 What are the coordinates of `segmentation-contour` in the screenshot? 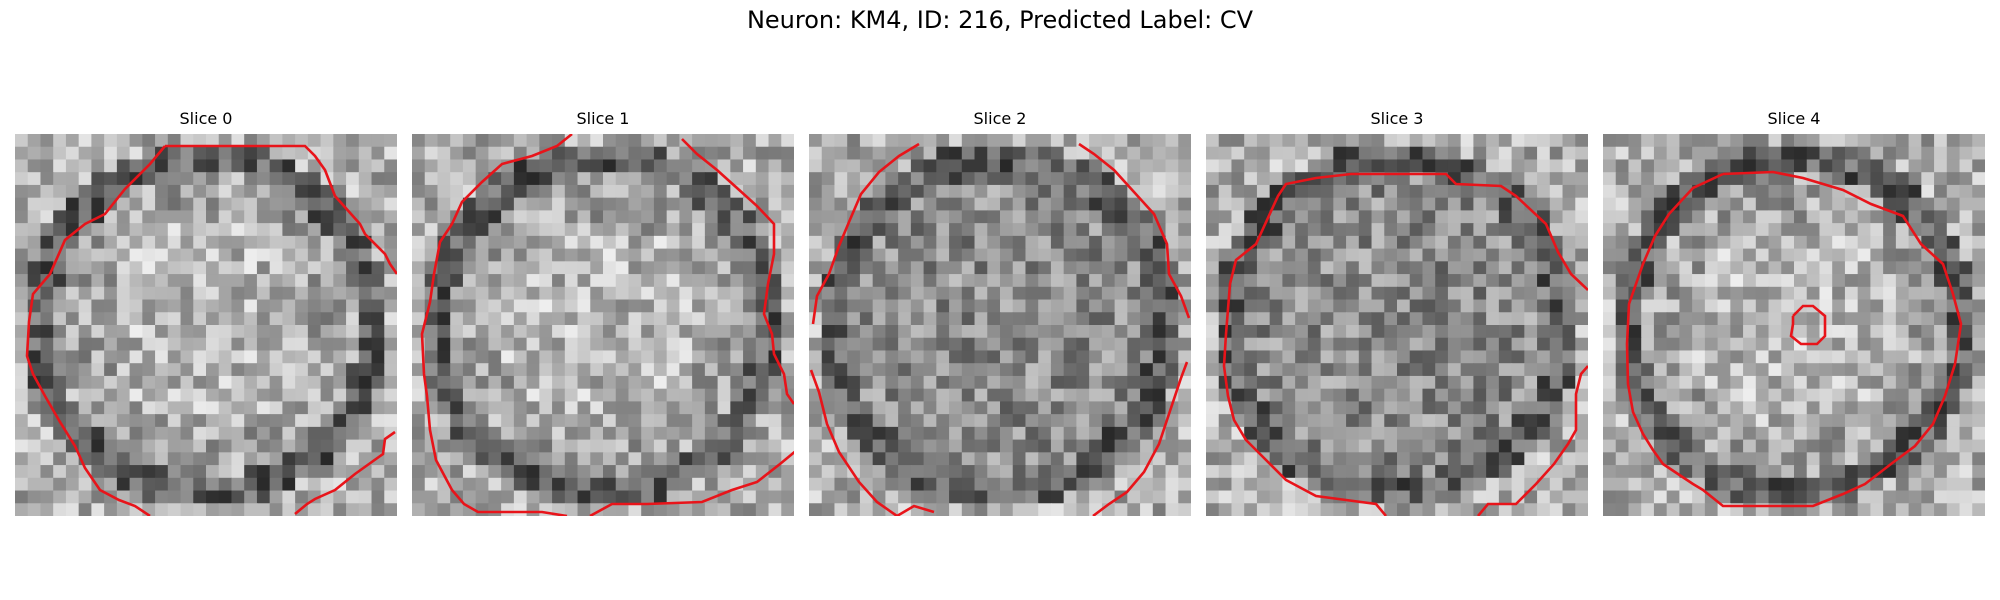 It's located at (1134, 230).